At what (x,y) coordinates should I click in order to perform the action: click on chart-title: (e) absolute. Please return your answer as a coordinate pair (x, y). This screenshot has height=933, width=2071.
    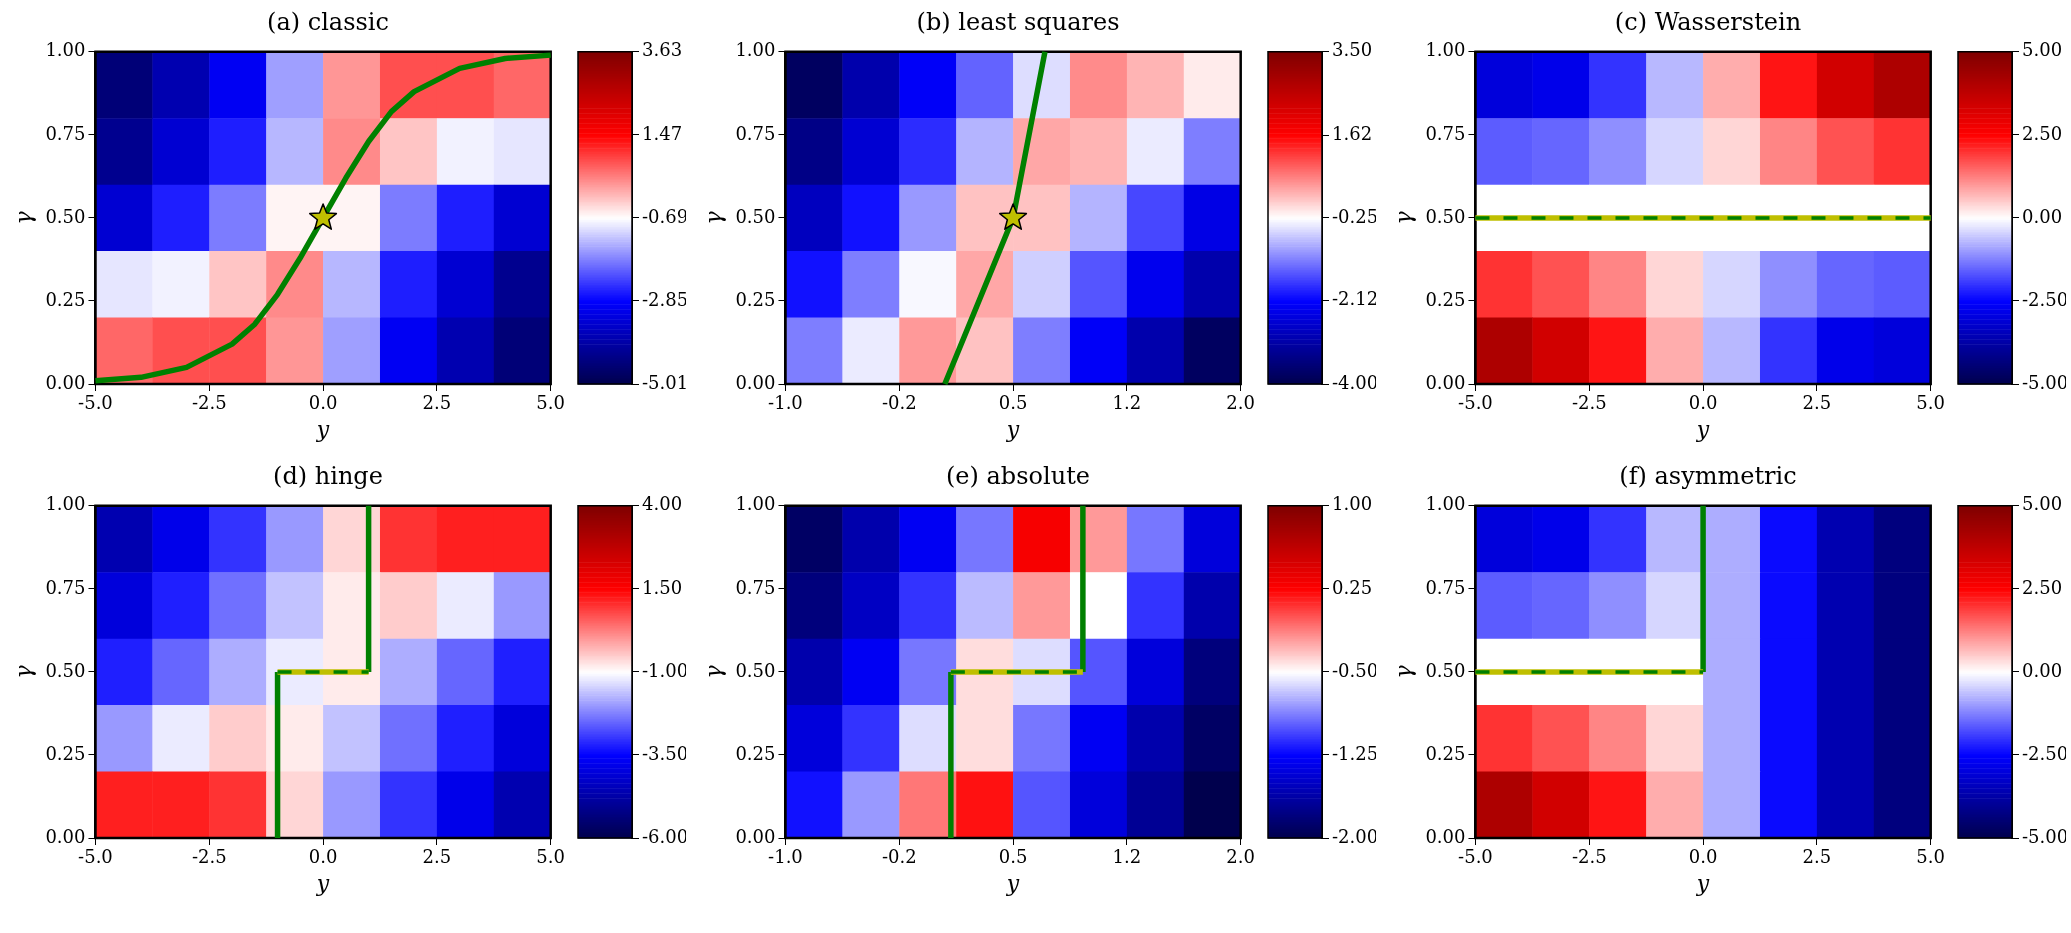
    Looking at the image, I should click on (1018, 477).